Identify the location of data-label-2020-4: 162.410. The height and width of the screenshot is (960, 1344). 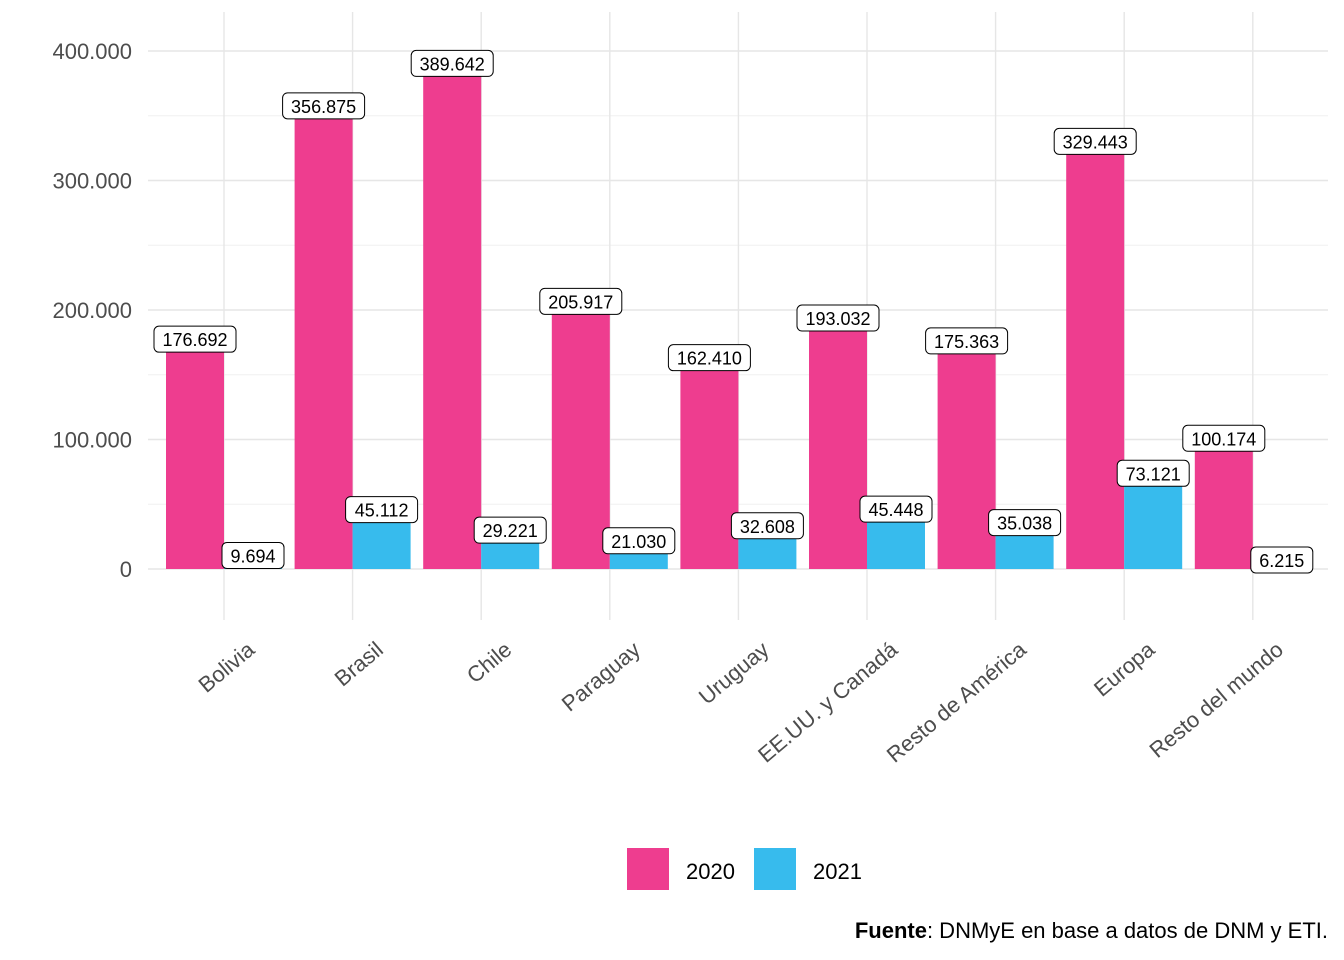
(709, 358).